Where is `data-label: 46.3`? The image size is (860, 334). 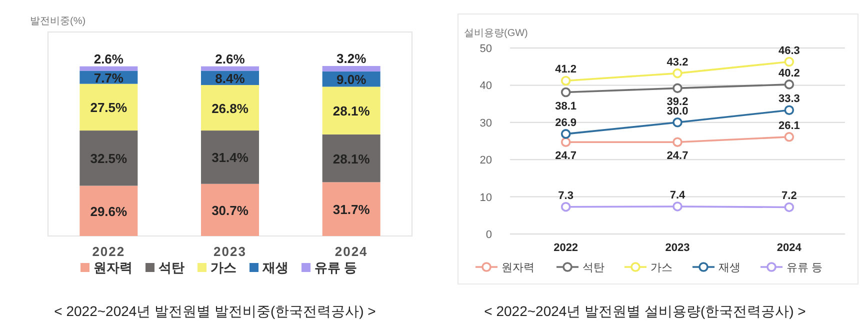 data-label: 46.3 is located at coordinates (789, 50).